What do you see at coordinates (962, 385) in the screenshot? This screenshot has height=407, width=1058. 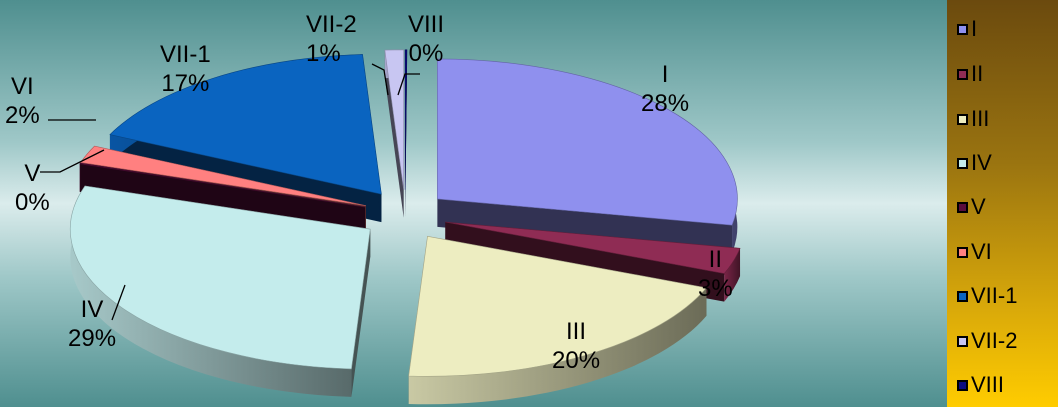 I see `legend-swatch-viii` at bounding box center [962, 385].